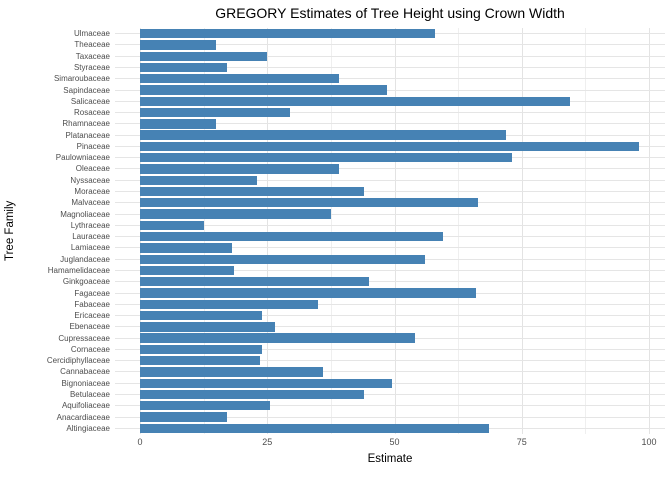 The image size is (672, 480). Describe the element at coordinates (86, 90) in the screenshot. I see `y-axis-label: Sapindaceae` at that location.